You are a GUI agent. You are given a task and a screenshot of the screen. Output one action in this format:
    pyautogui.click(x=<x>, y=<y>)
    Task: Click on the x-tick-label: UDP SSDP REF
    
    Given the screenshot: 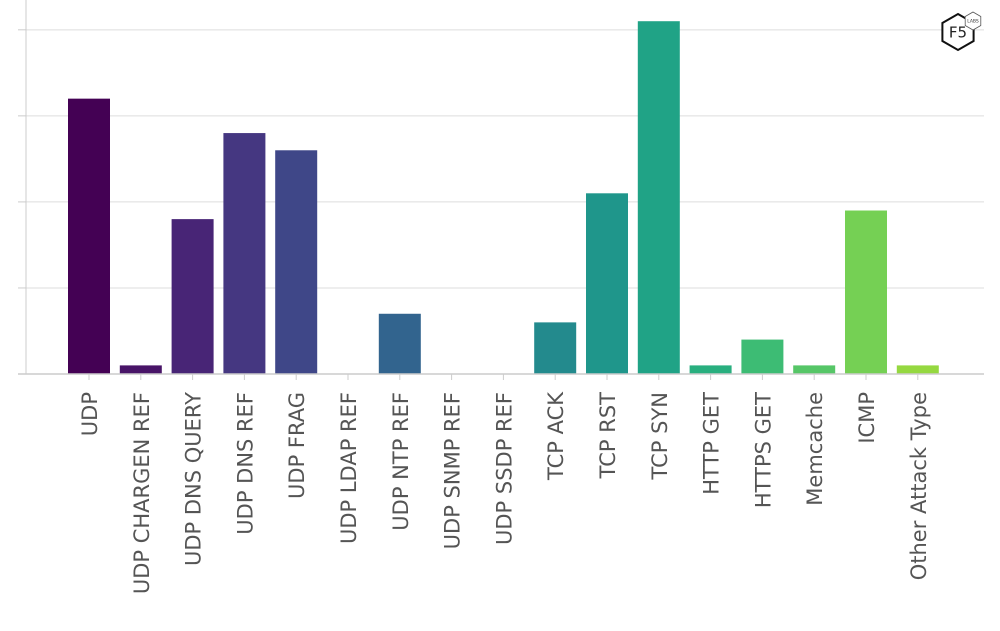 What is the action you would take?
    pyautogui.click(x=504, y=468)
    